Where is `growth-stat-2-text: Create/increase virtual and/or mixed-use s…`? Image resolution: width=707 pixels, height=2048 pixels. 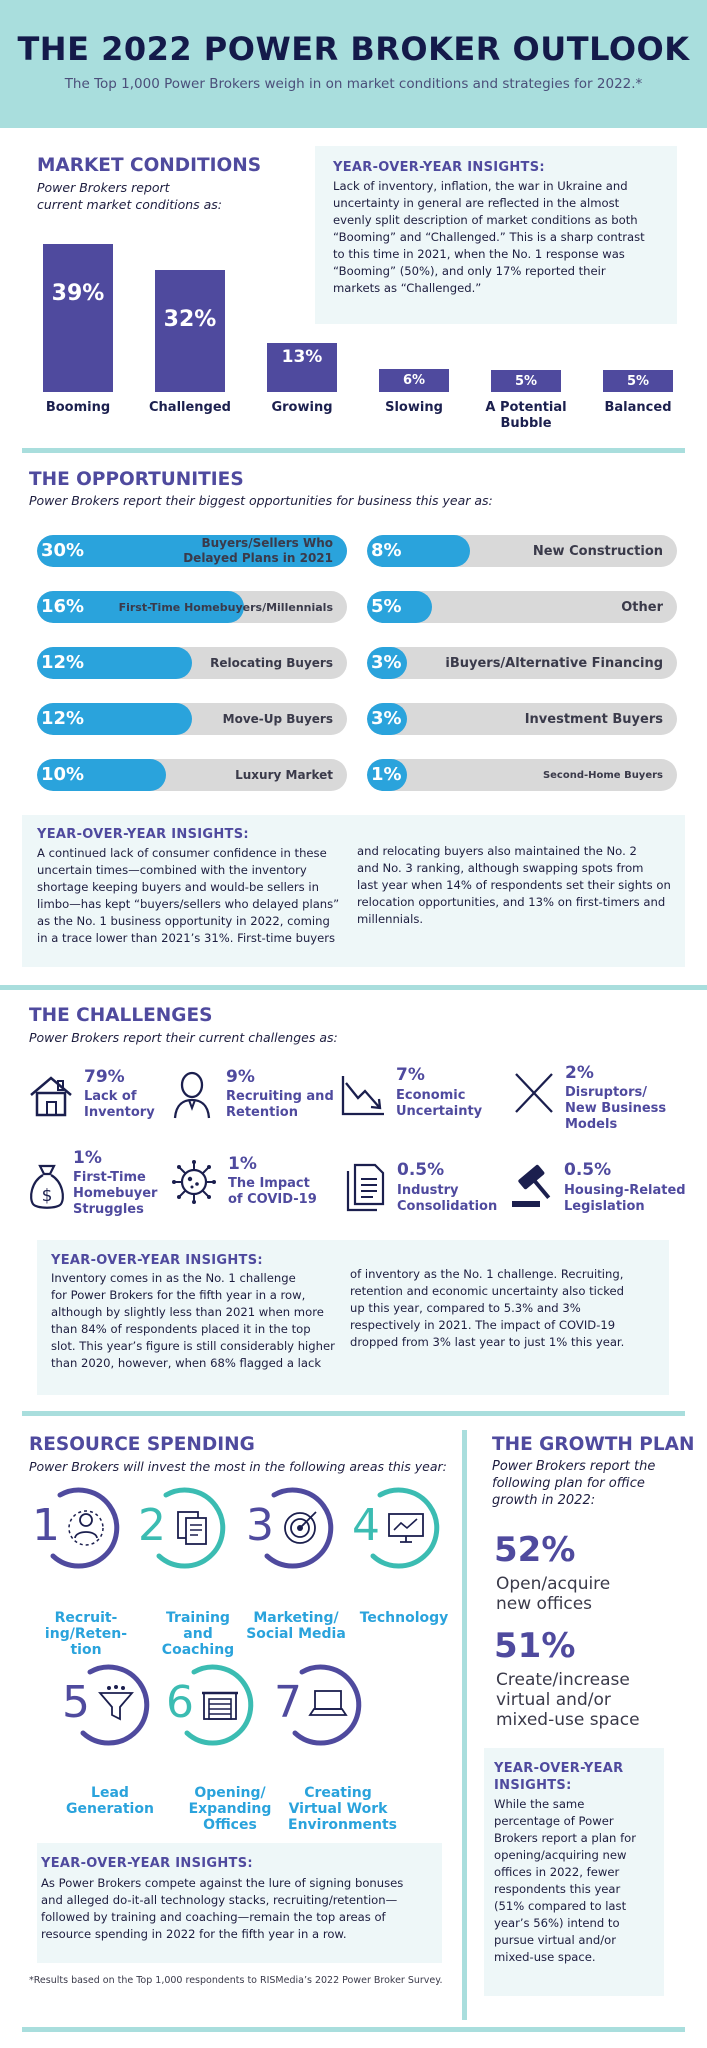
growth-stat-2-text: Create/increase virtual and/or mixed-use s… is located at coordinates (568, 1700).